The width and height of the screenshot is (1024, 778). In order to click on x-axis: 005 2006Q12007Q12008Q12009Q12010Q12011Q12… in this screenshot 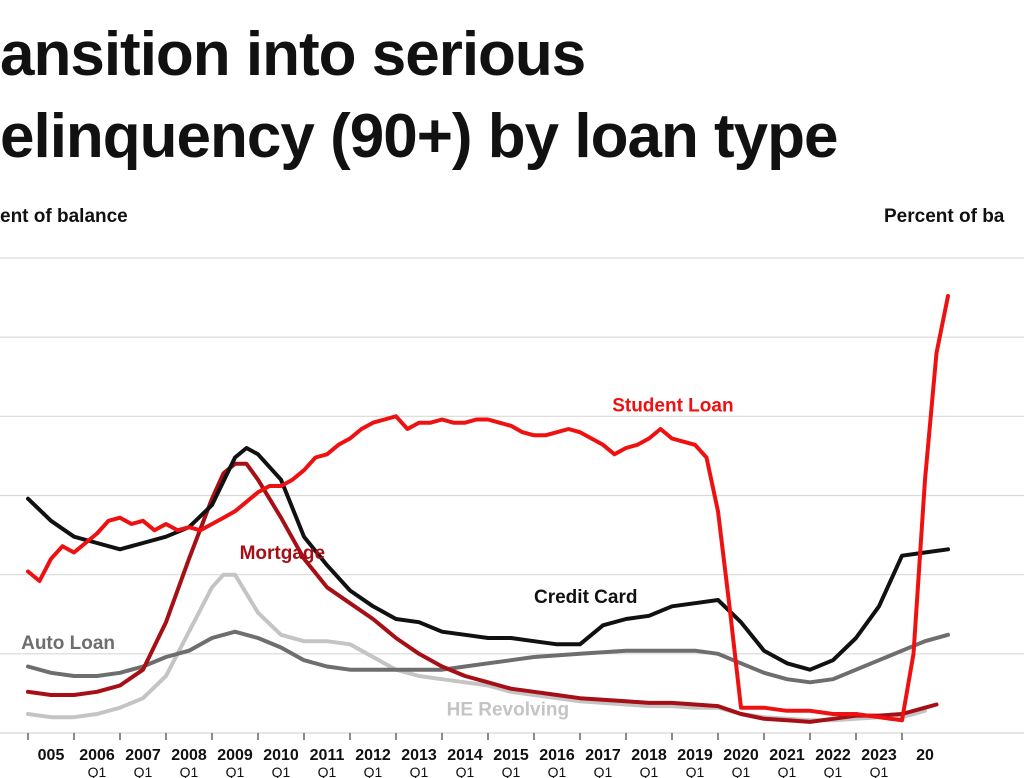, I will do `click(512, 755)`.